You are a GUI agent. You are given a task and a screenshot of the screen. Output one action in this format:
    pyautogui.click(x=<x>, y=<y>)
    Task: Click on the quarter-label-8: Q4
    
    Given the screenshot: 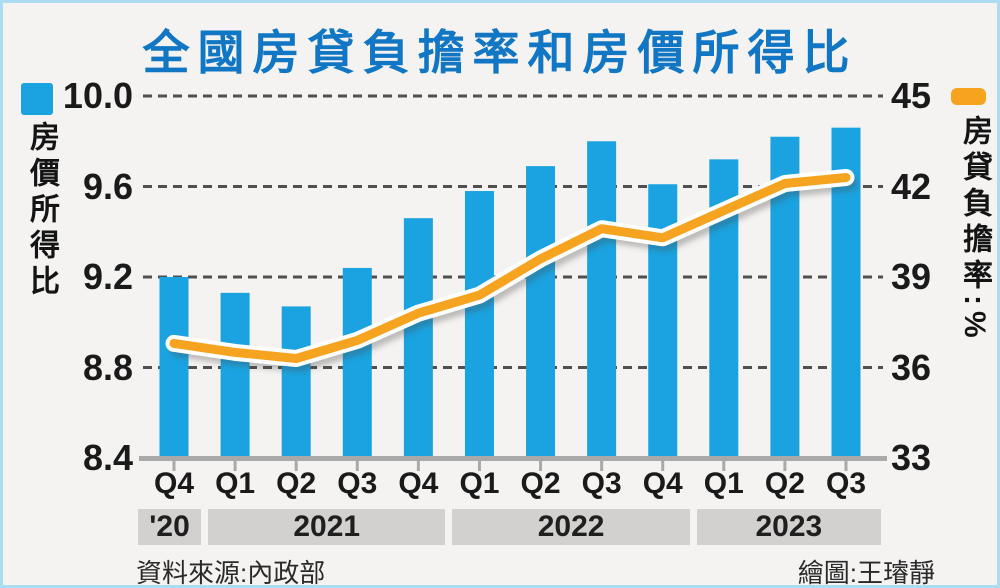 What is the action you would take?
    pyautogui.click(x=662, y=483)
    